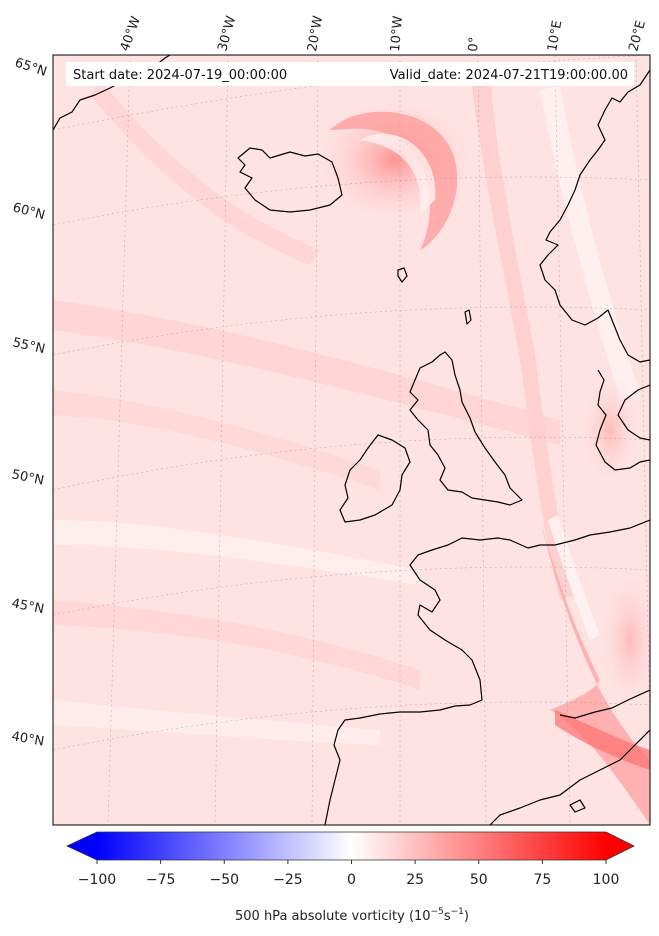 The image size is (659, 936). I want to click on latitude-labels: 65°N 60°N 55°N 50°N 45°N 40°N, so click(29, 403).